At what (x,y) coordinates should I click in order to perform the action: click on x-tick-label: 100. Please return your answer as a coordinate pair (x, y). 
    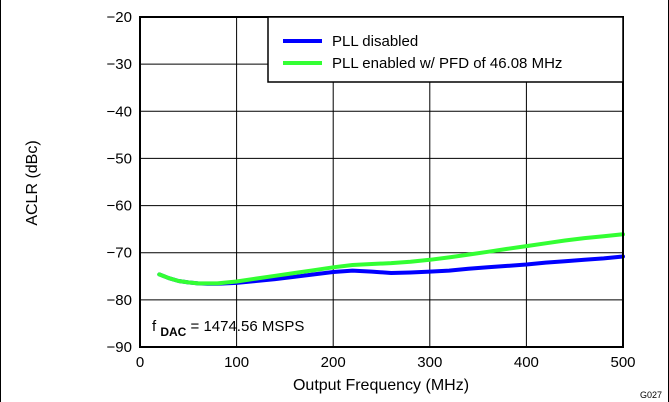
    Looking at the image, I should click on (236, 362).